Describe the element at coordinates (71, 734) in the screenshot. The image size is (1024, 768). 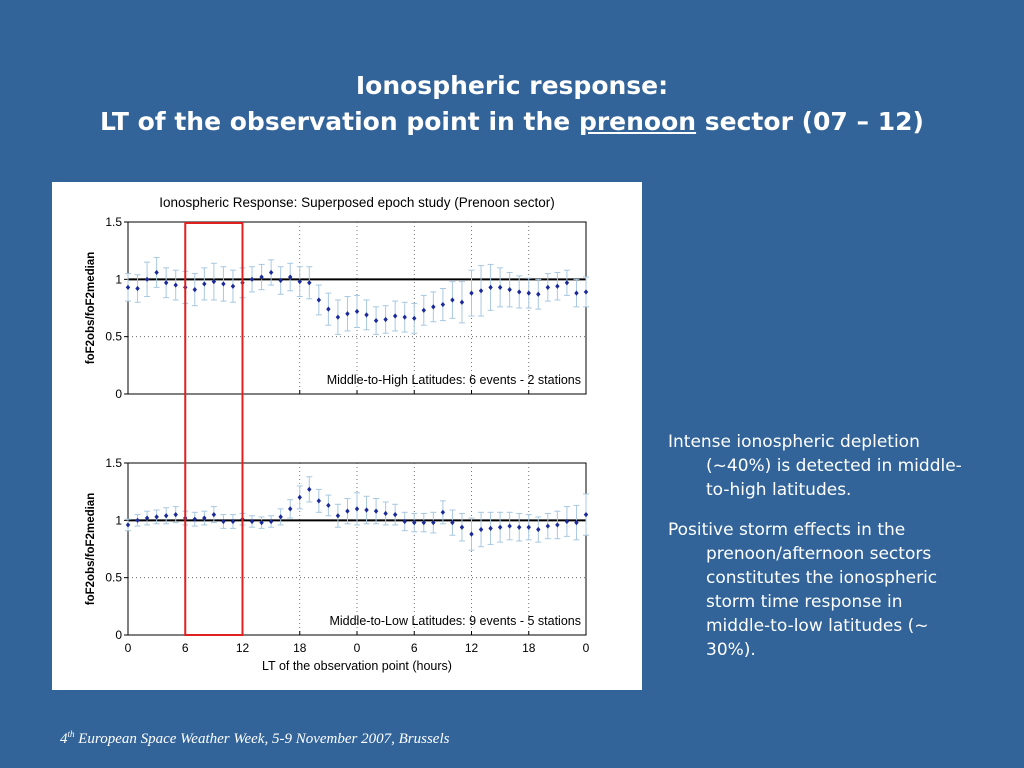
I see `footer-sup: th` at that location.